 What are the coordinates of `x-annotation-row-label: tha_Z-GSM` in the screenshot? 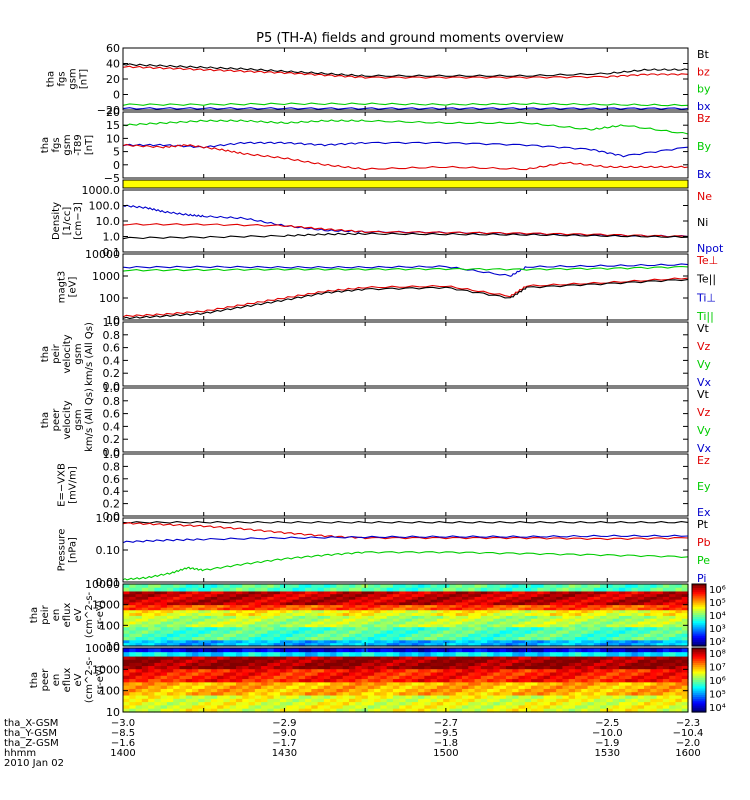 It's located at (31, 743).